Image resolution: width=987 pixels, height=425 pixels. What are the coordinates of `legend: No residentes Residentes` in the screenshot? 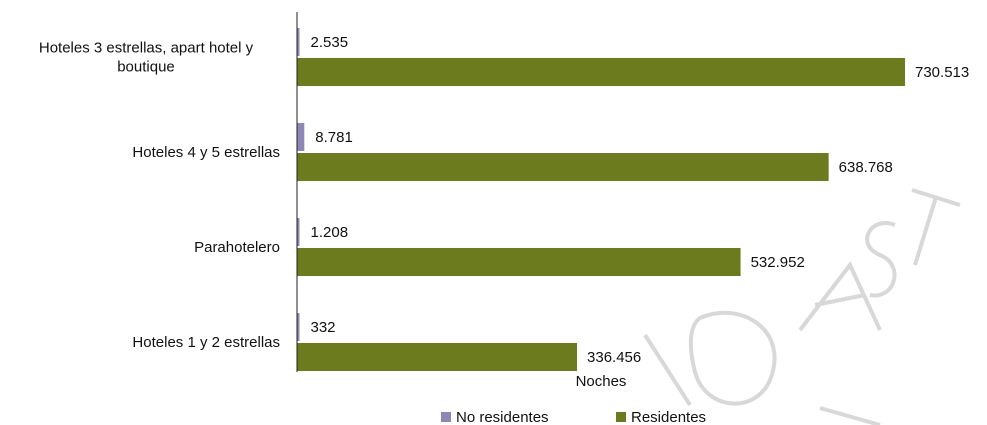 It's located at (573, 417).